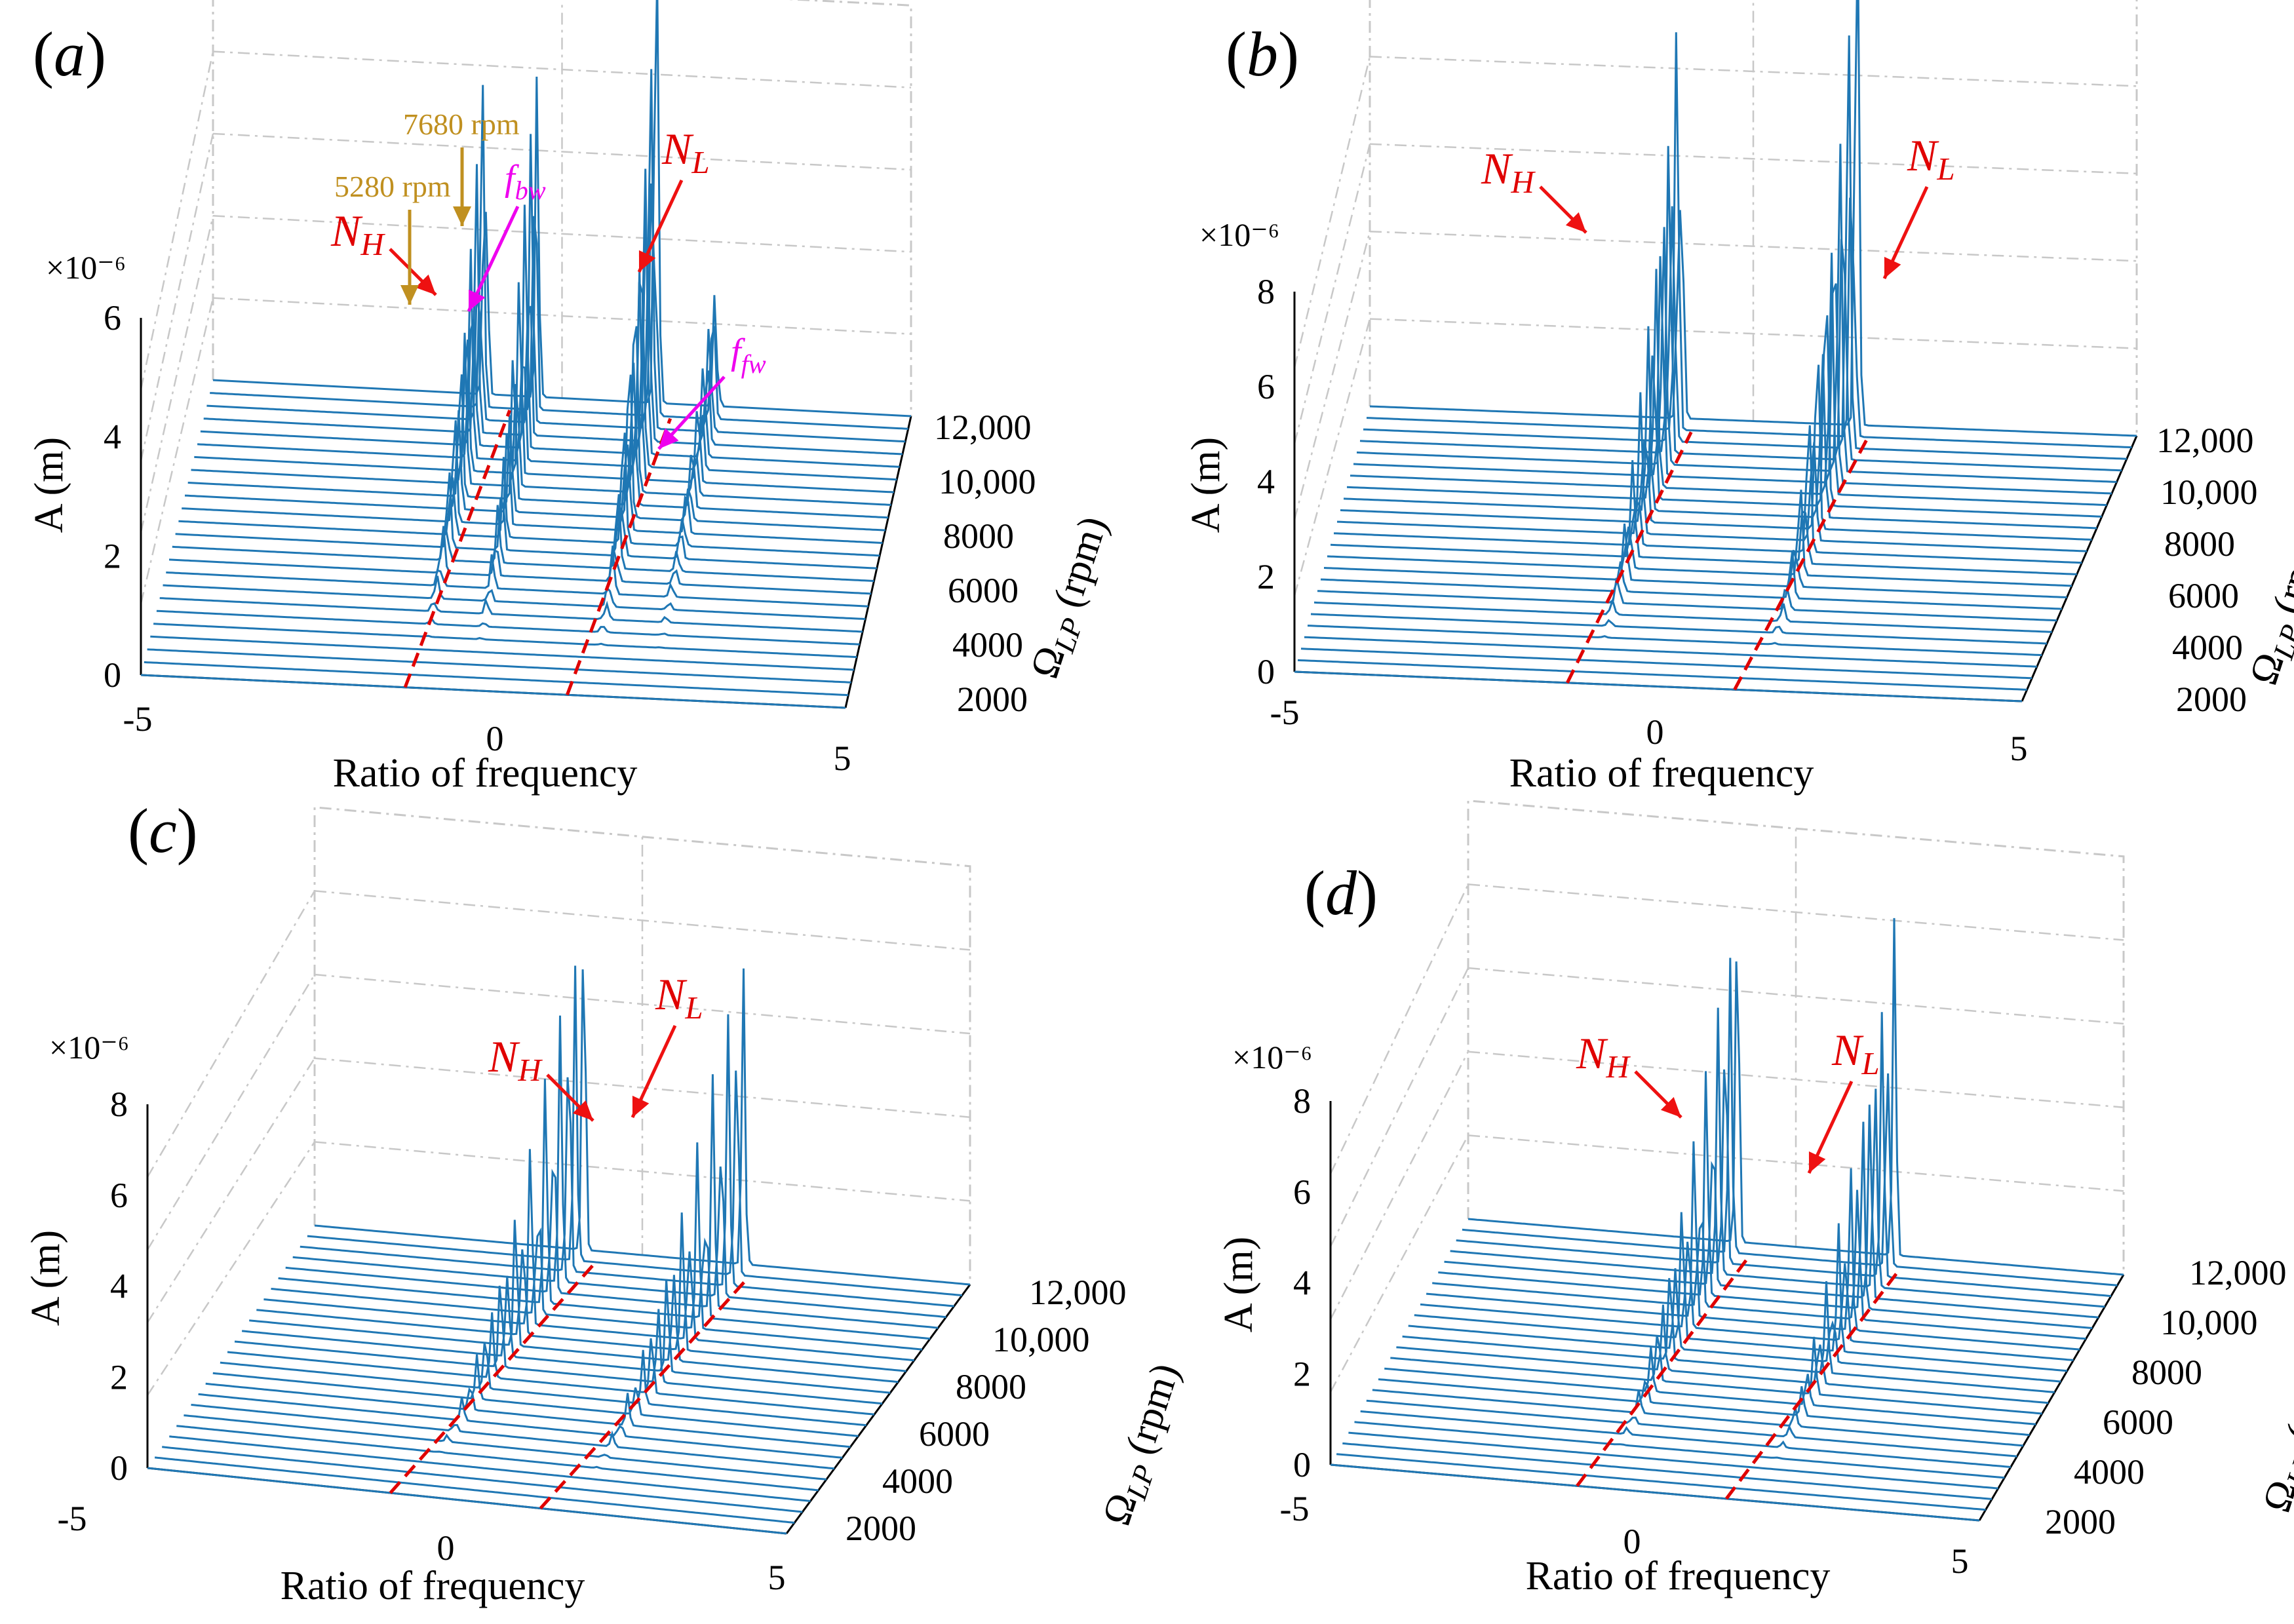  I want to click on panel-c-traces, so click(559, 1250).